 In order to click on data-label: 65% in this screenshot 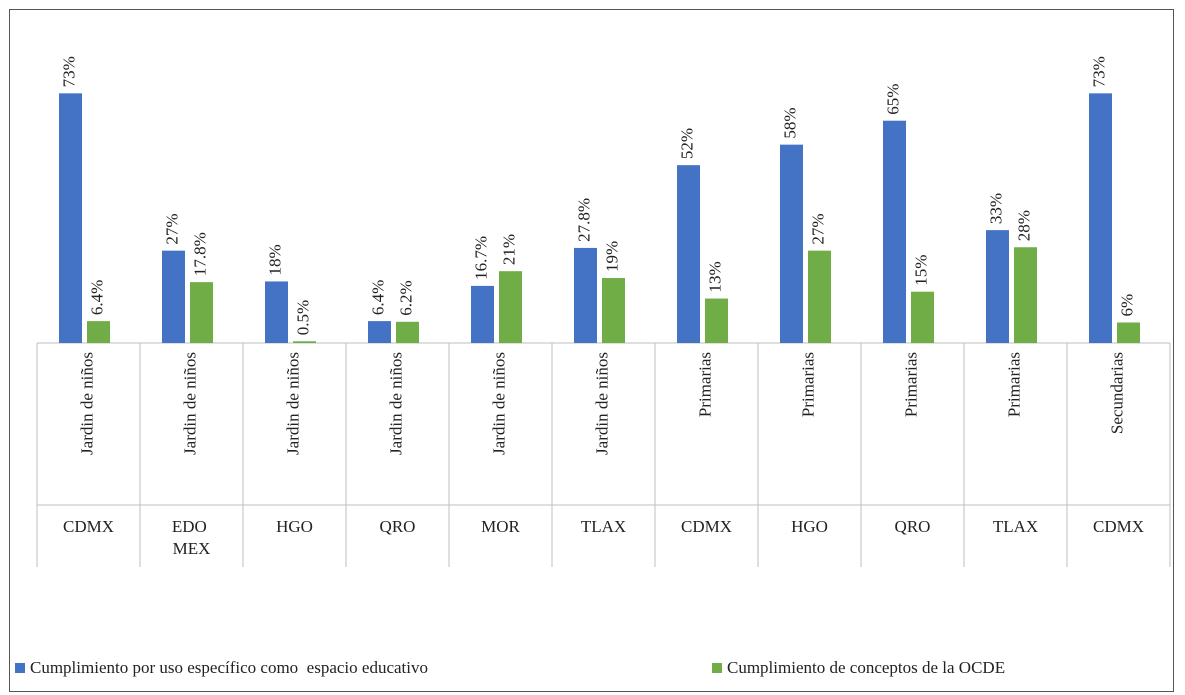, I will do `click(892, 99)`.